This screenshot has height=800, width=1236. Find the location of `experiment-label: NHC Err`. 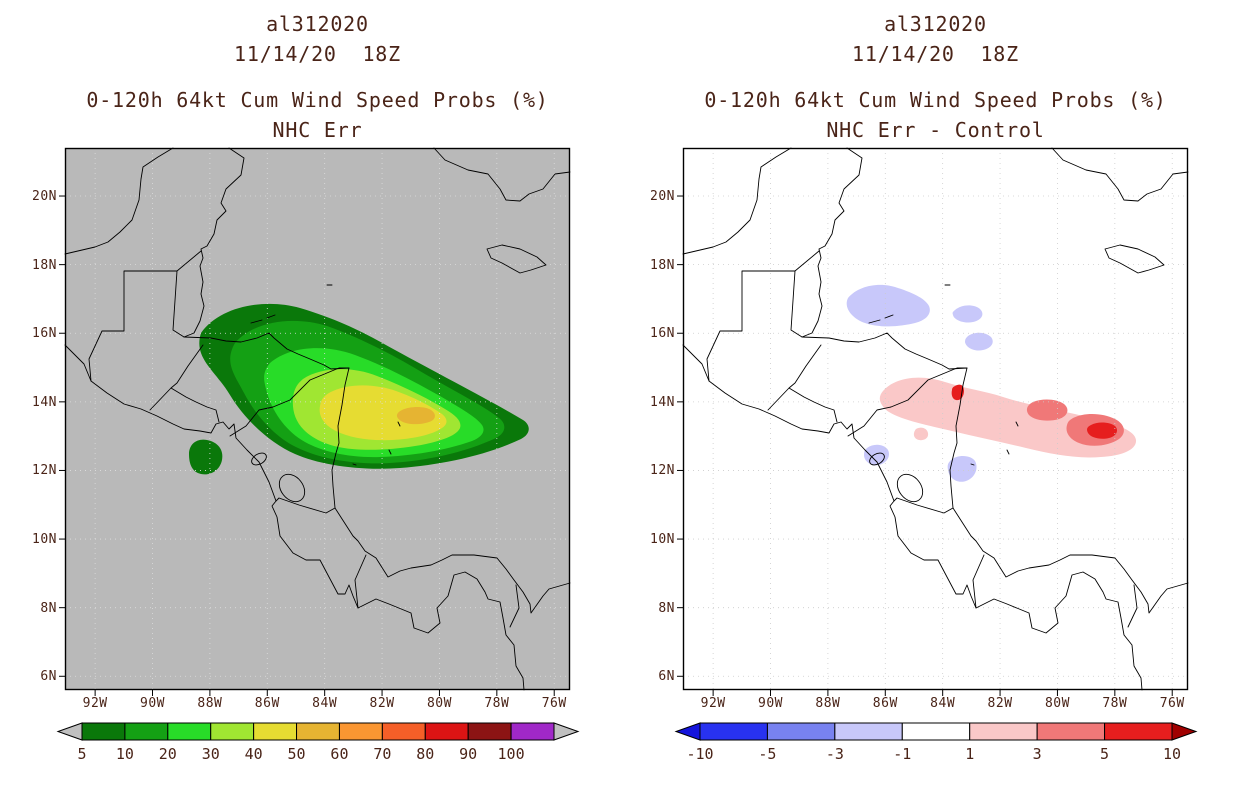

experiment-label: NHC Err is located at coordinates (317, 130).